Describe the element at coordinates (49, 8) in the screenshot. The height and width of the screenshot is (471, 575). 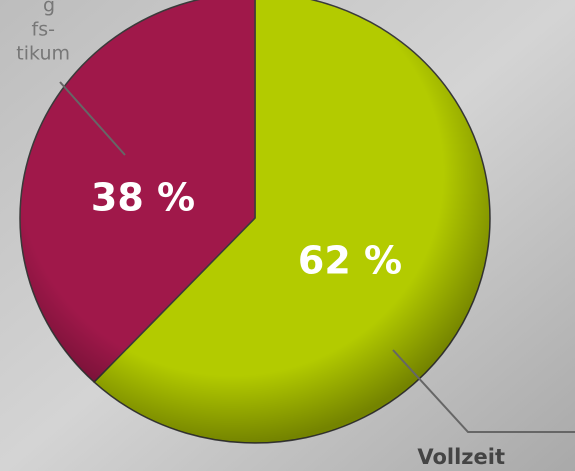
I see `category-label: g` at that location.